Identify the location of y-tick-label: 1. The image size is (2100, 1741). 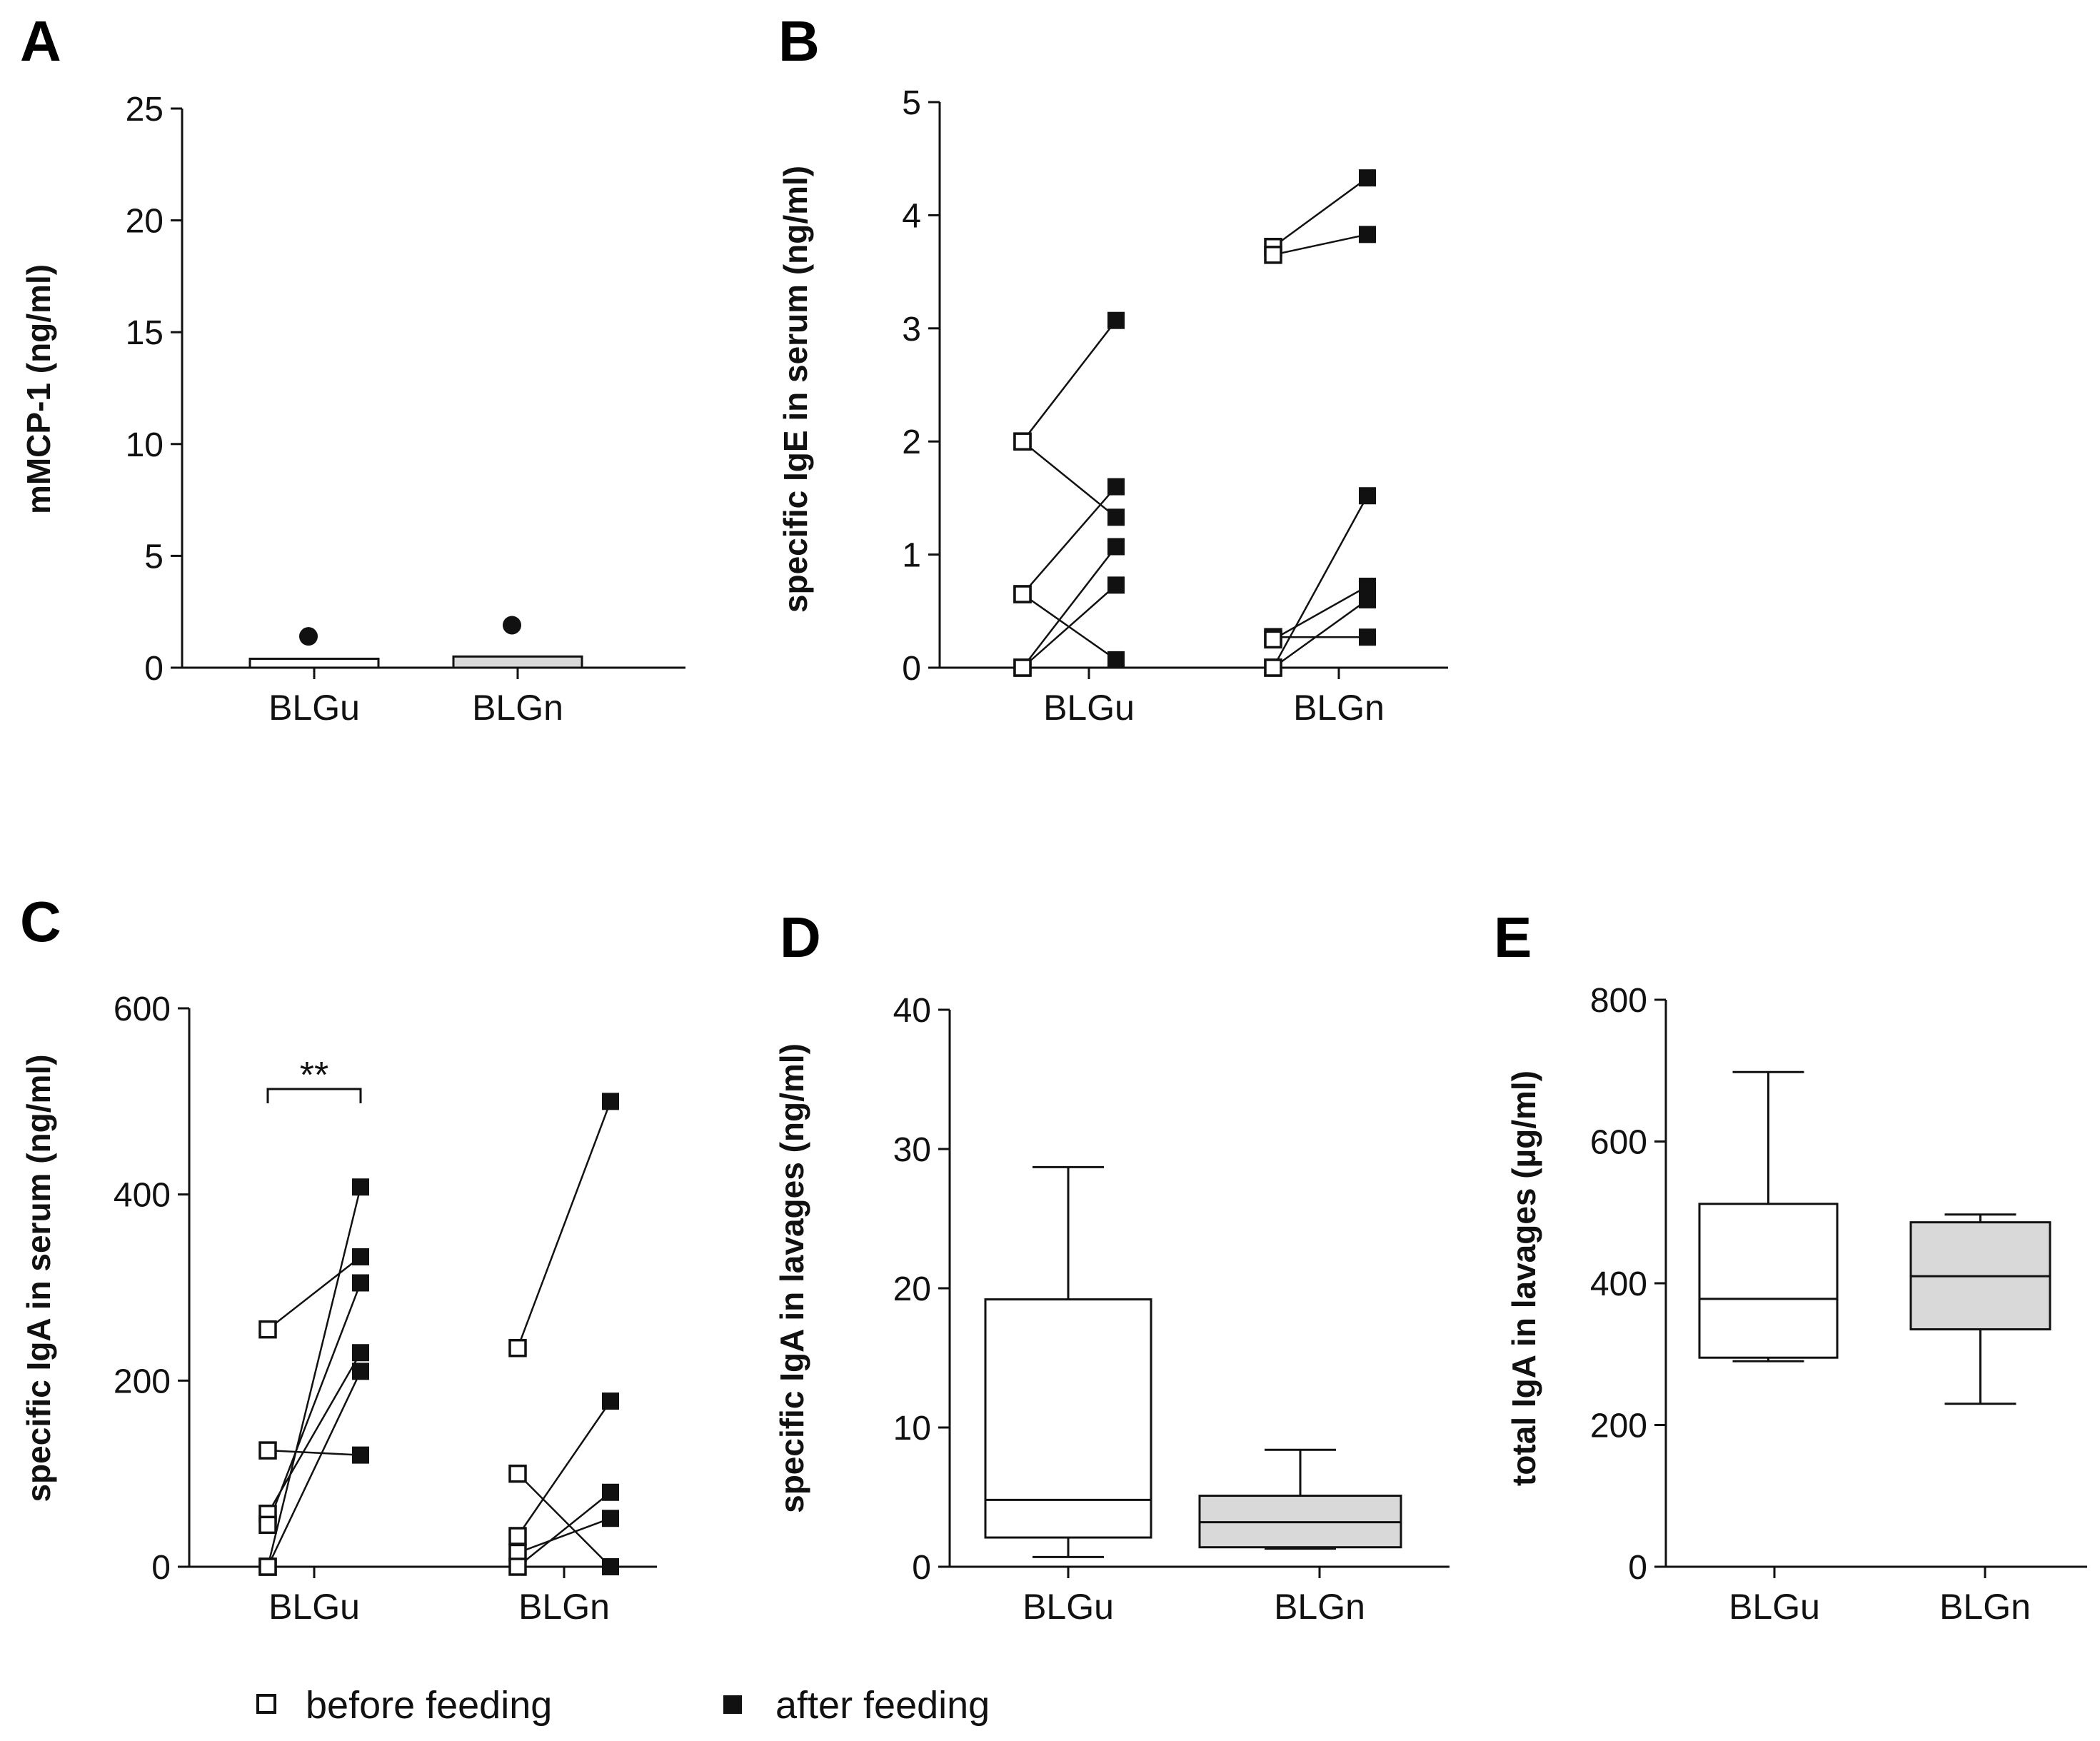
(912, 556).